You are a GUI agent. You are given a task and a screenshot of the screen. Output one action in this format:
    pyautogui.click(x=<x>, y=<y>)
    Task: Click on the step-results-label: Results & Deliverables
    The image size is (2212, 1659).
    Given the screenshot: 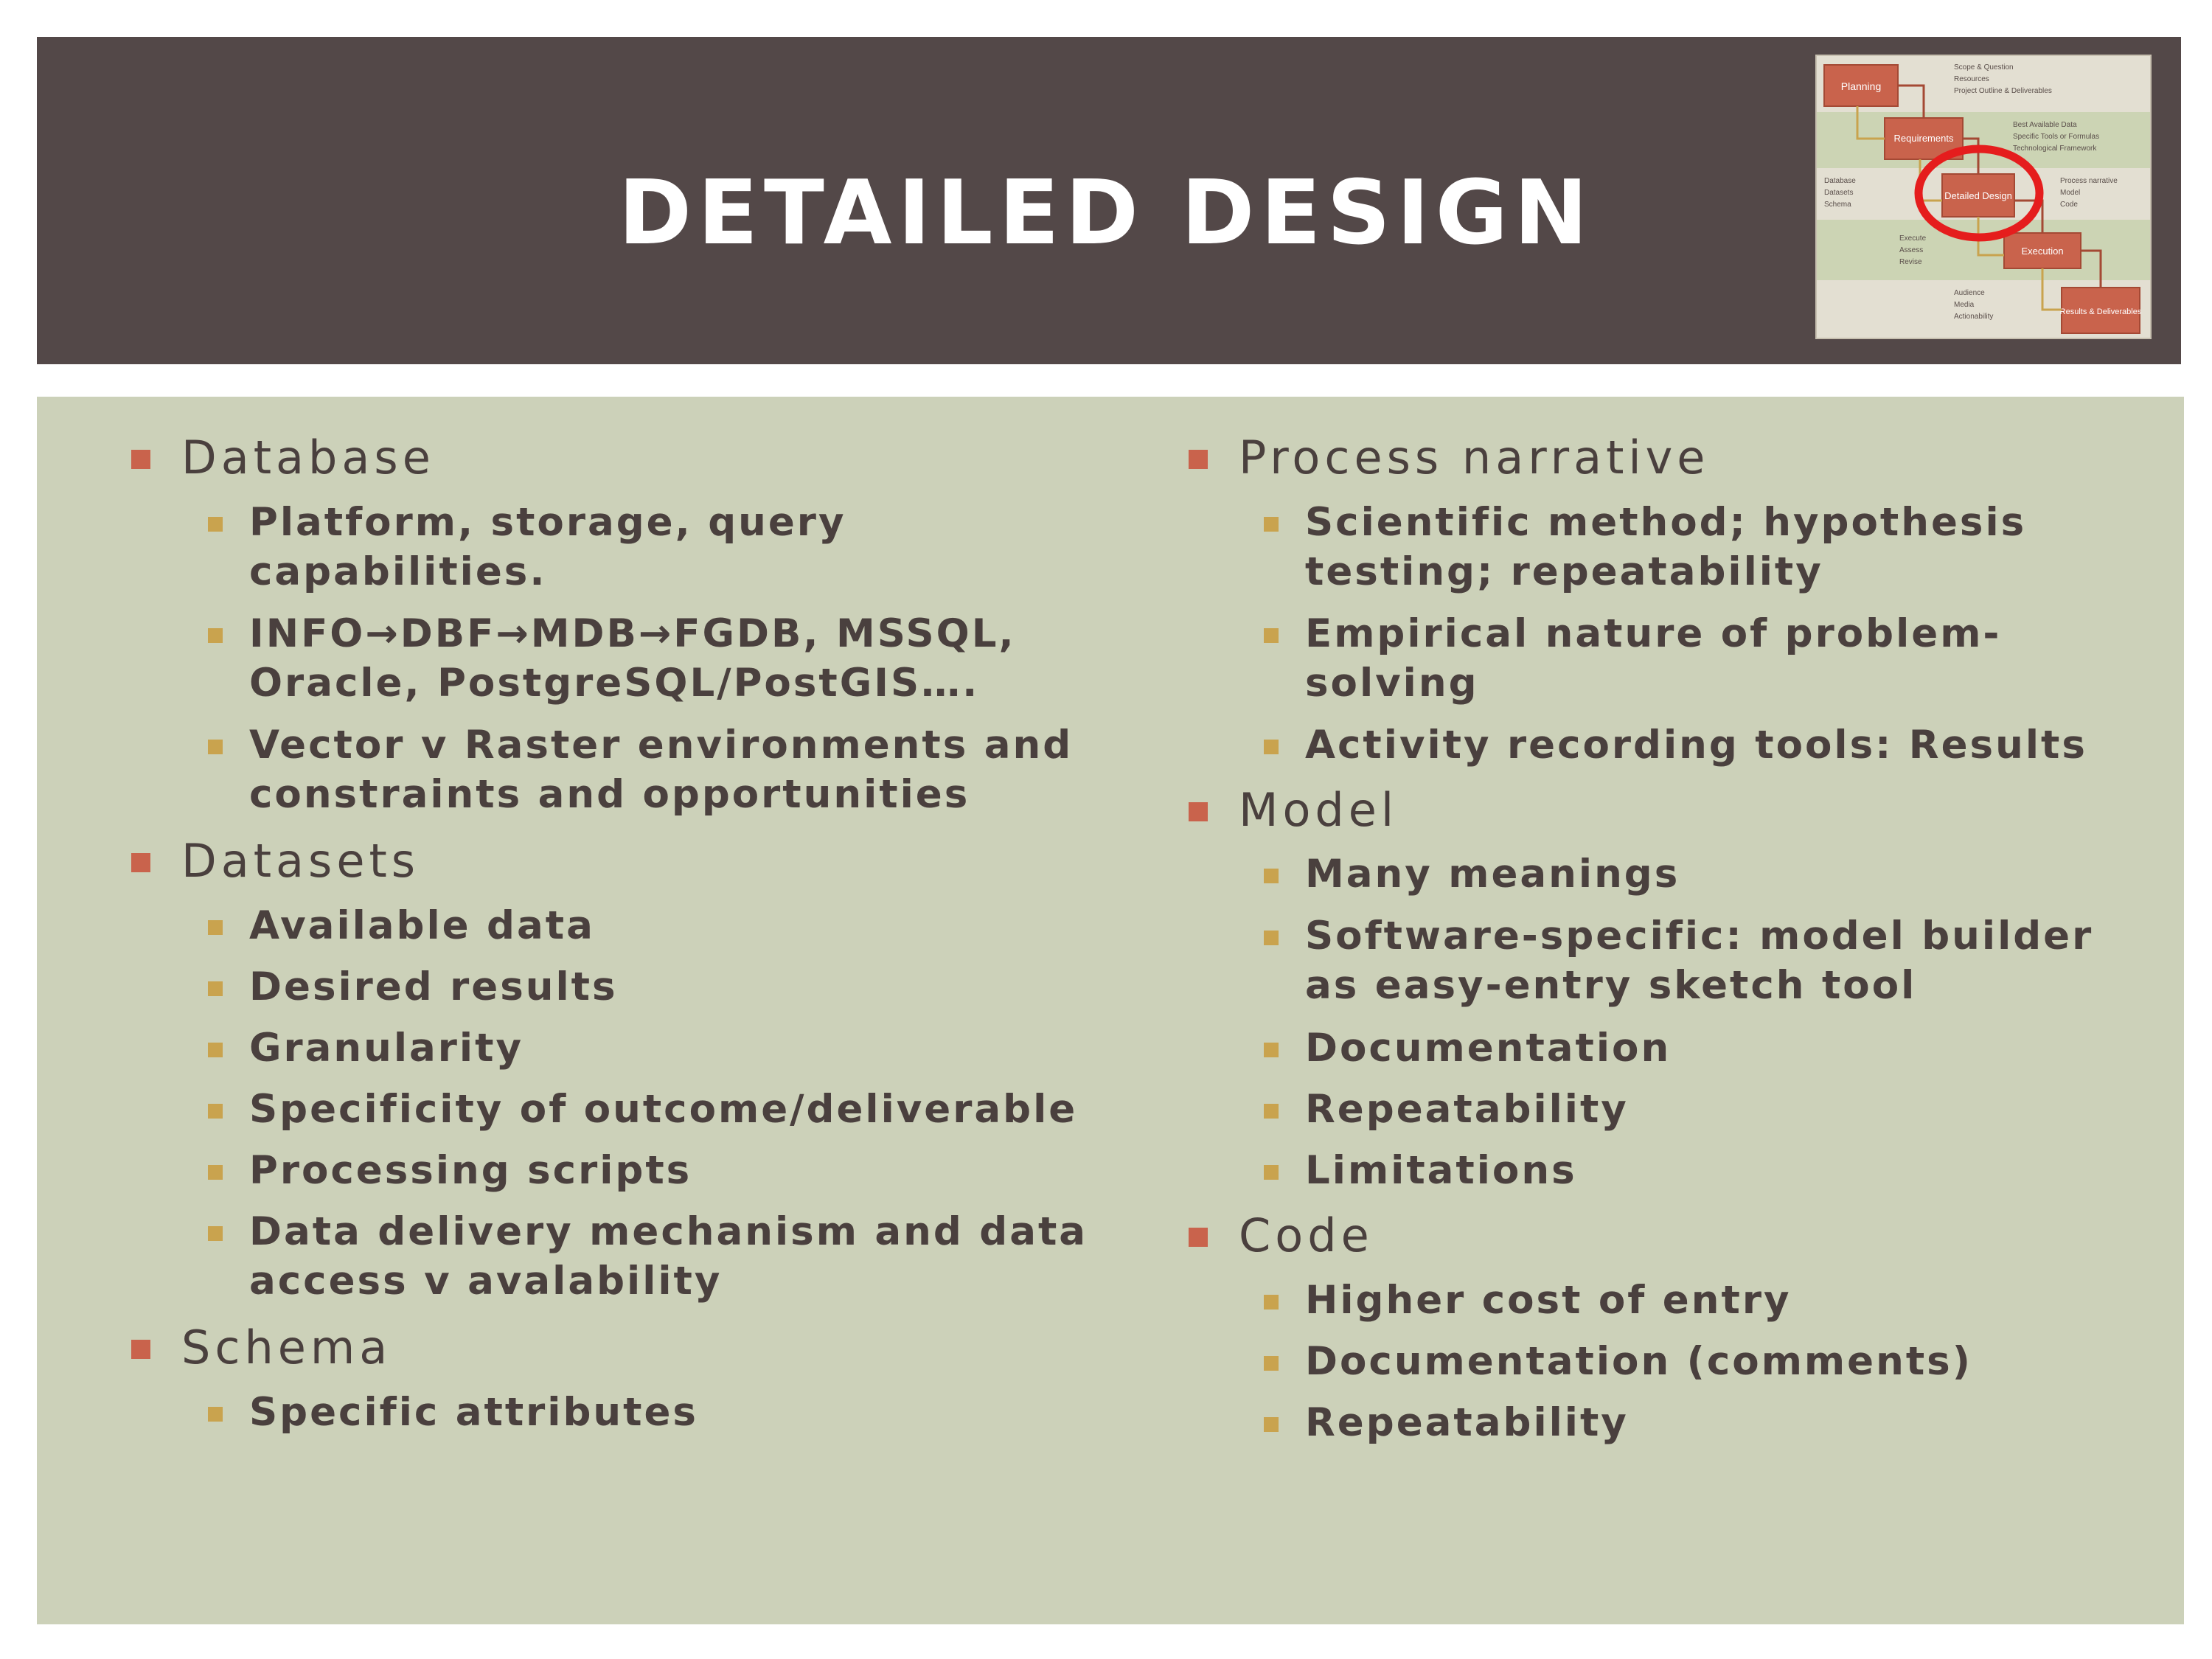 What is the action you would take?
    pyautogui.click(x=2101, y=311)
    